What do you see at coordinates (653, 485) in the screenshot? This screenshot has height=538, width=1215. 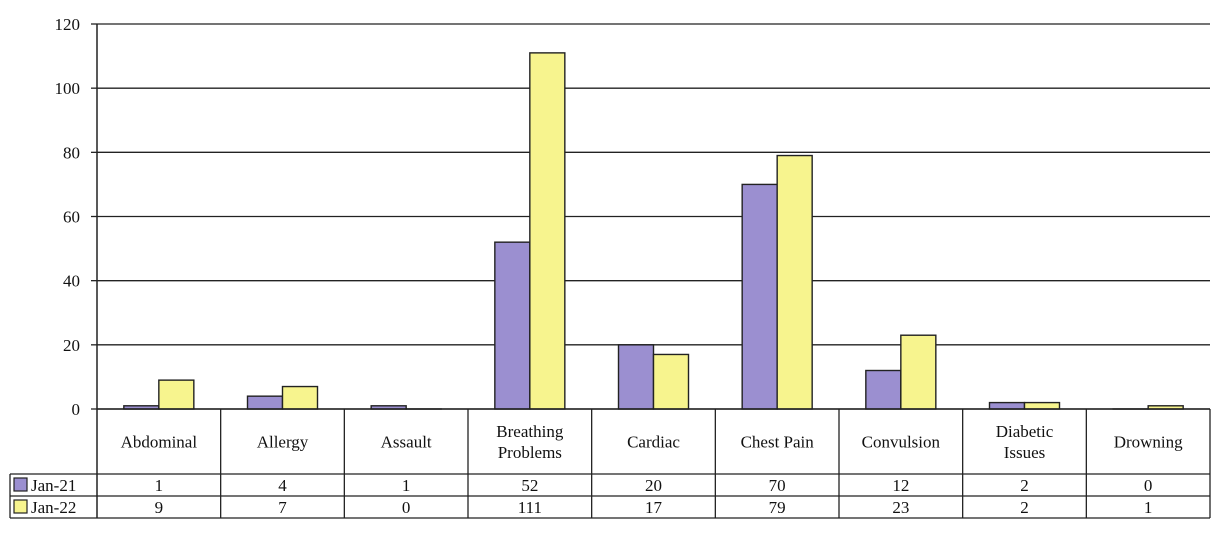 I see `data-table-value: 20` at bounding box center [653, 485].